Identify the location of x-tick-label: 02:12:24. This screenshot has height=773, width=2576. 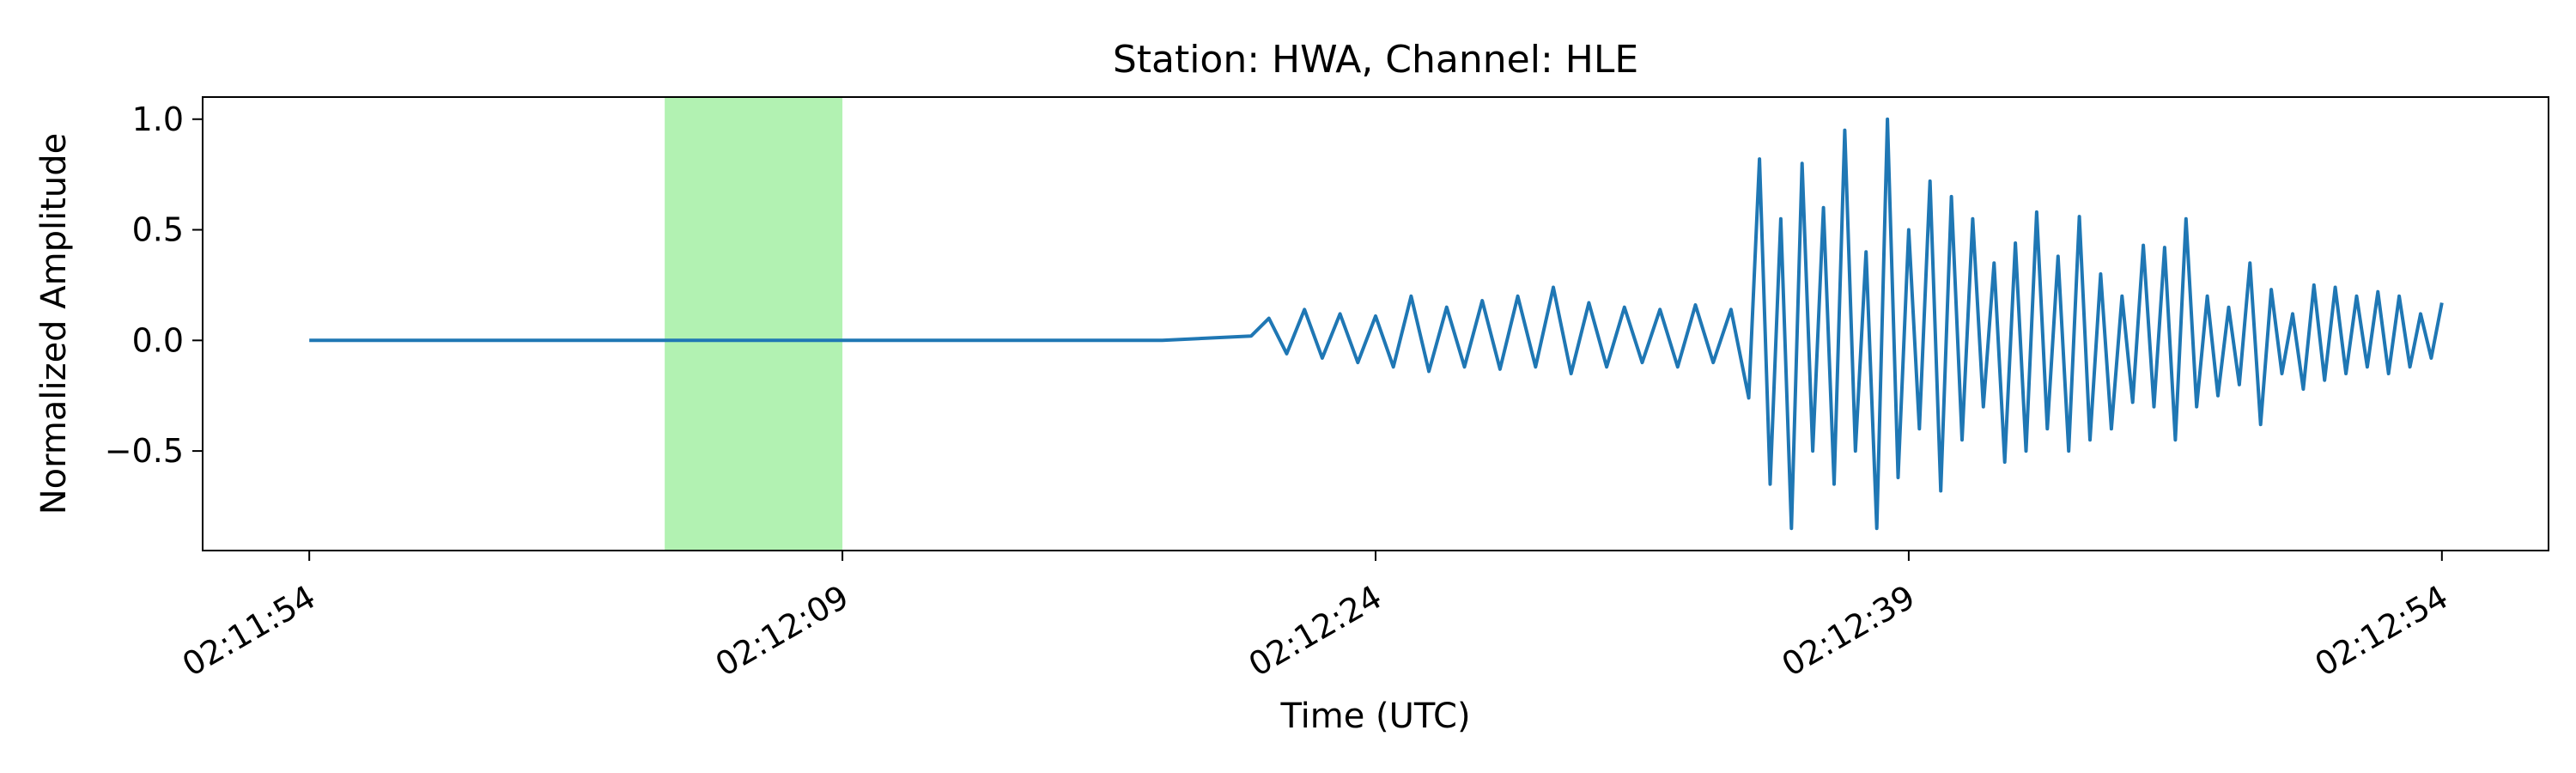
(1315, 631).